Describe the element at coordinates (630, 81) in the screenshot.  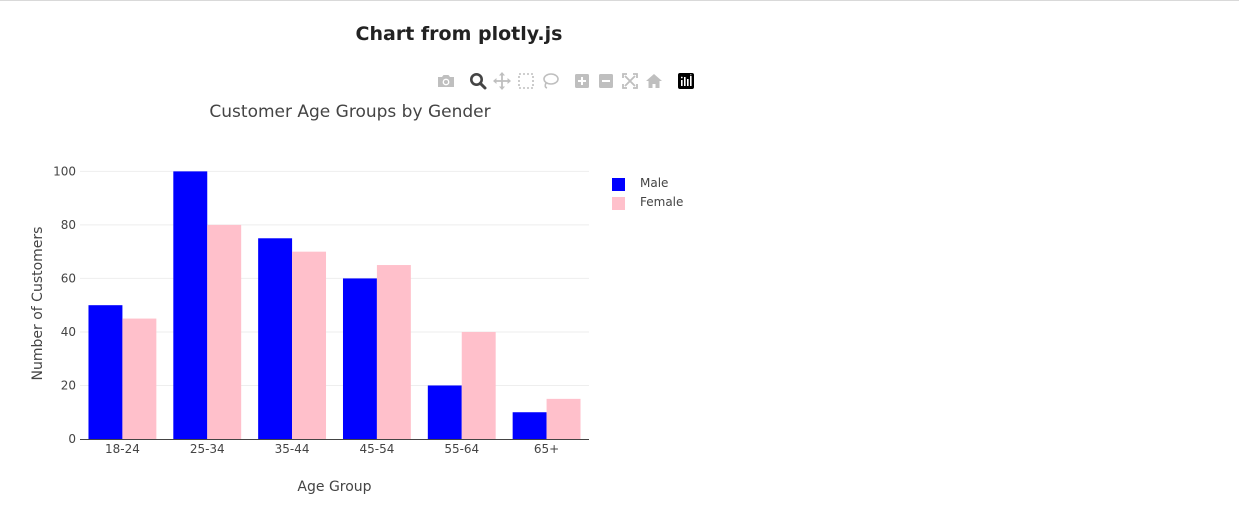
I see `autoscale-icon` at that location.